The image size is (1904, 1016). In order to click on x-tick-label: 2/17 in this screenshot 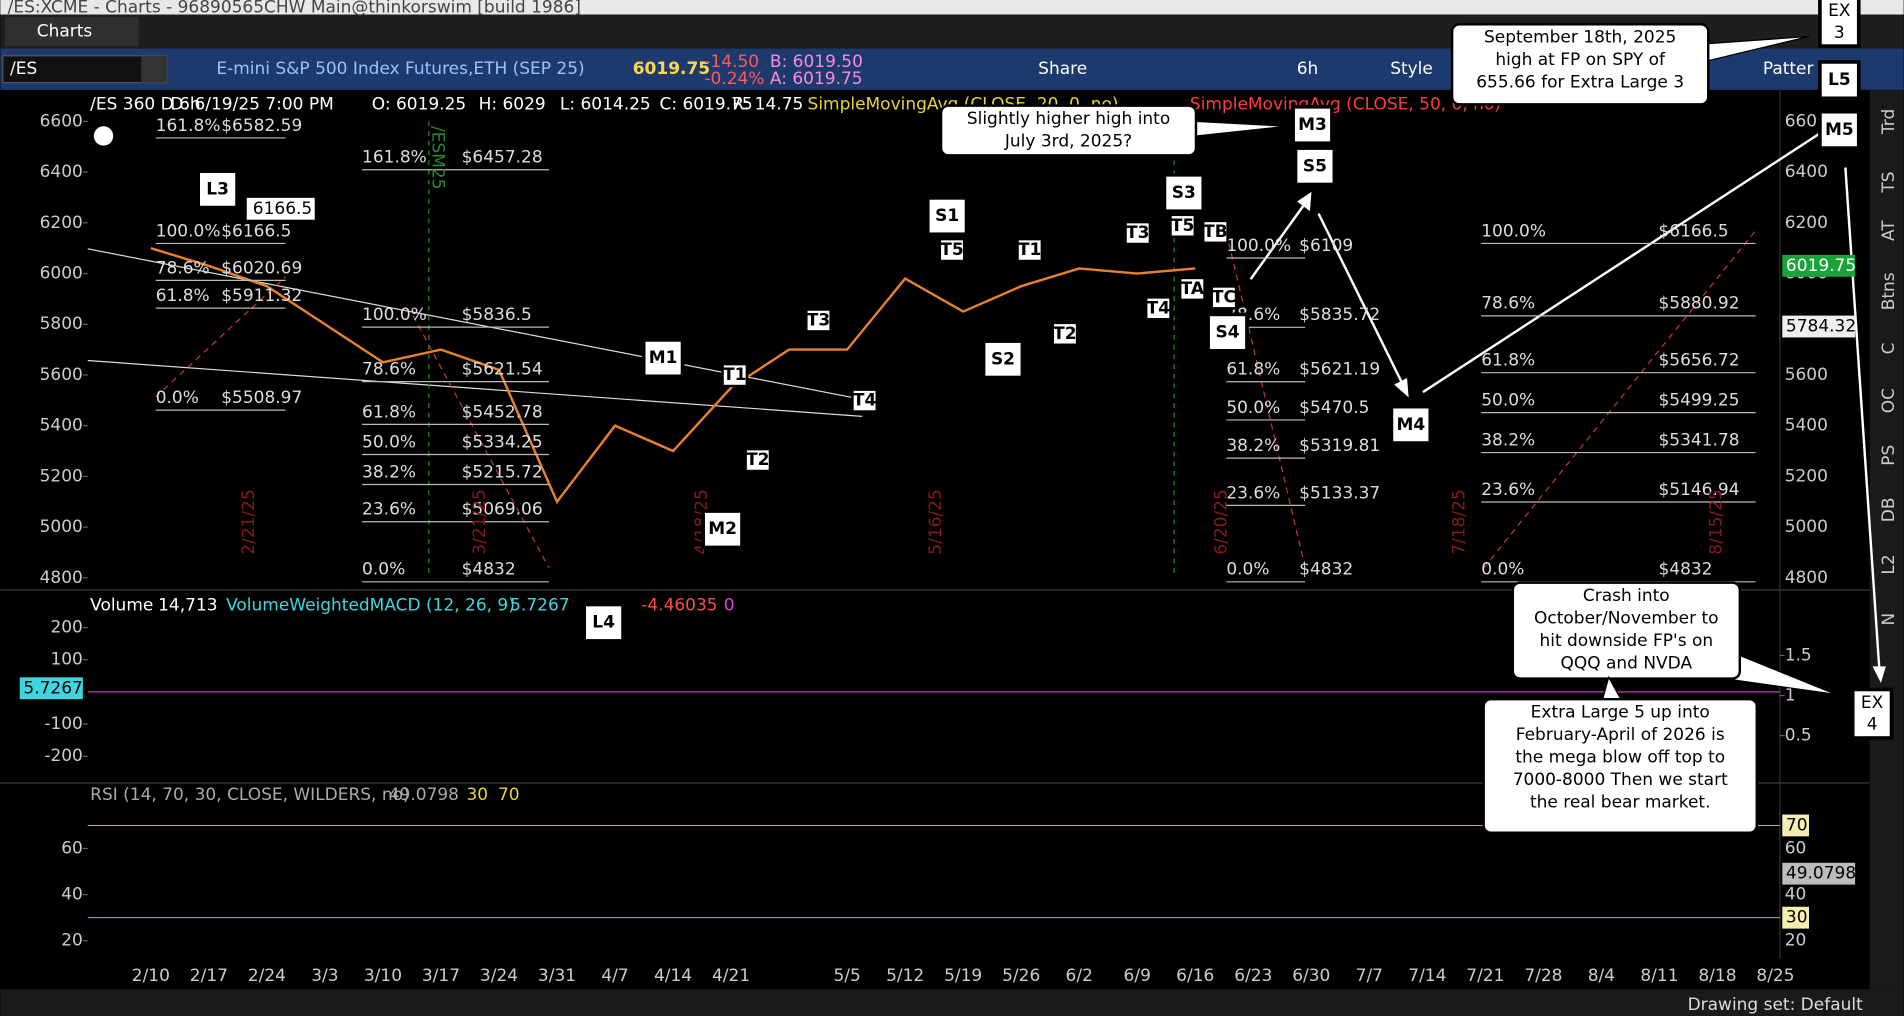, I will do `click(209, 976)`.